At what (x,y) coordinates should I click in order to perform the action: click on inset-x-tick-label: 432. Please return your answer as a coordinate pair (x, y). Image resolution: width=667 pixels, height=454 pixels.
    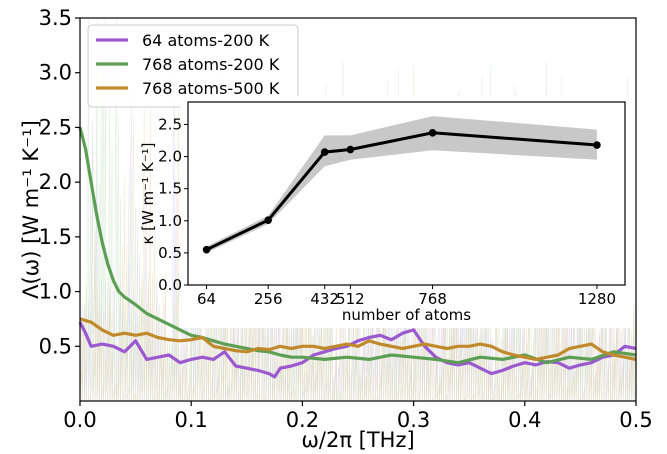
    Looking at the image, I should click on (324, 299).